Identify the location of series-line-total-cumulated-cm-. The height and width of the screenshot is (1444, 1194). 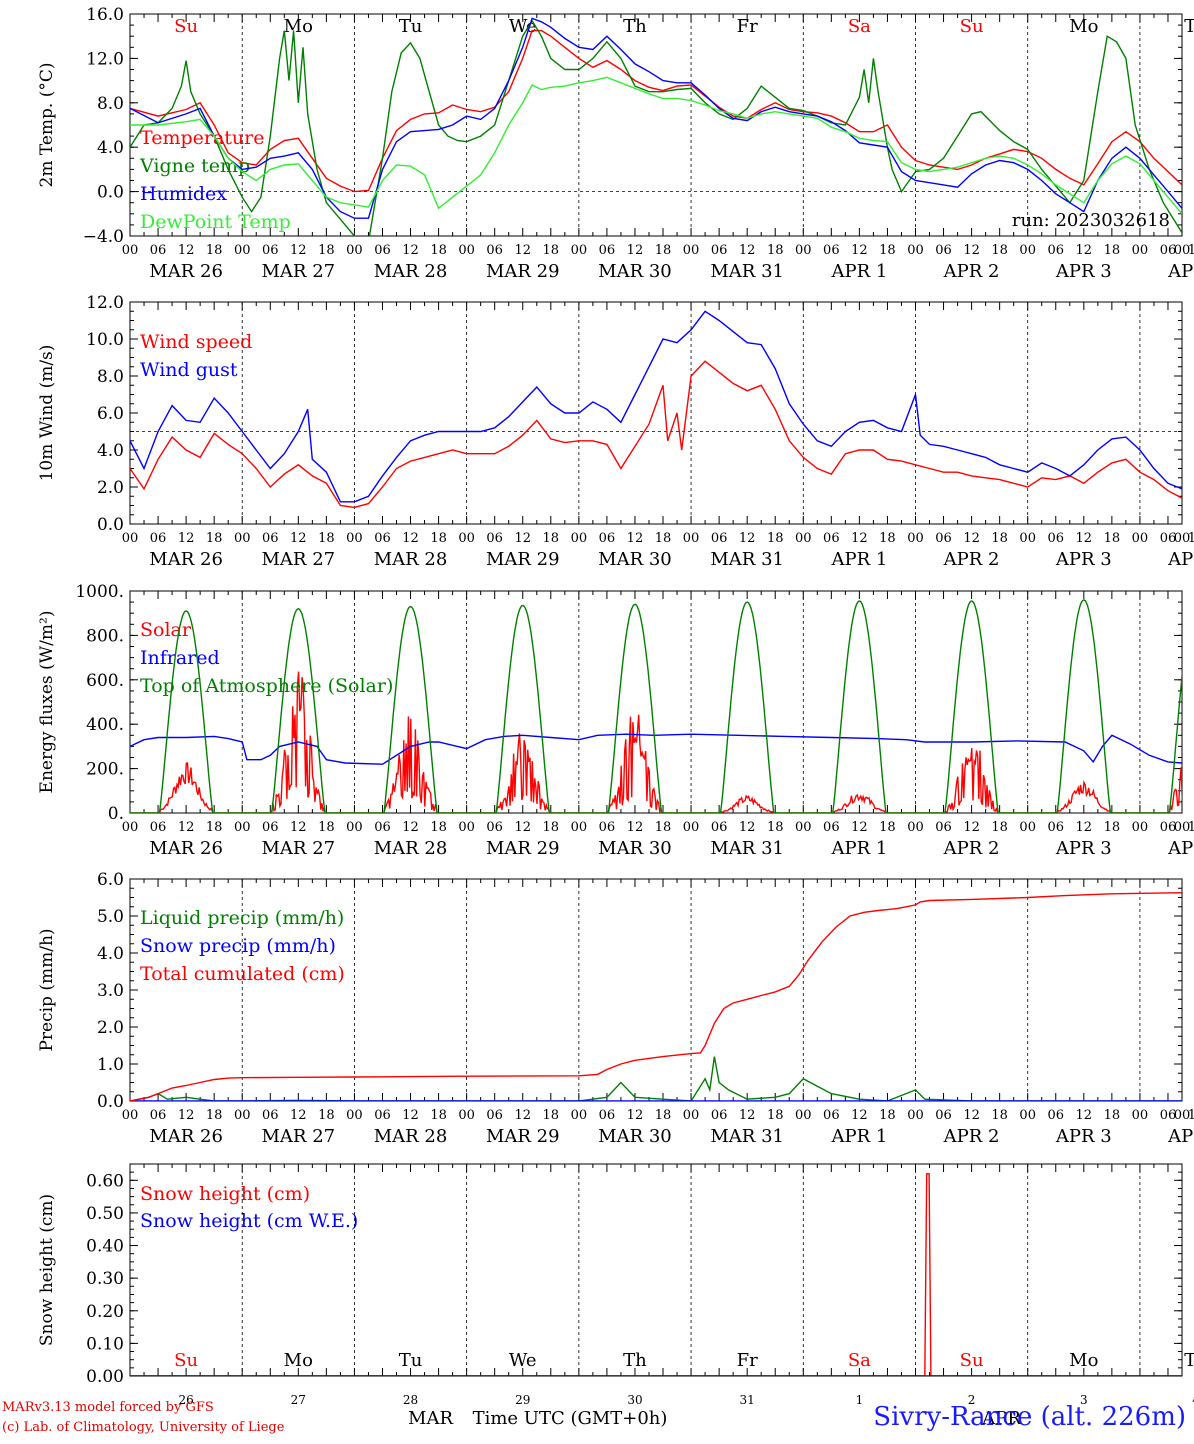
(656, 996).